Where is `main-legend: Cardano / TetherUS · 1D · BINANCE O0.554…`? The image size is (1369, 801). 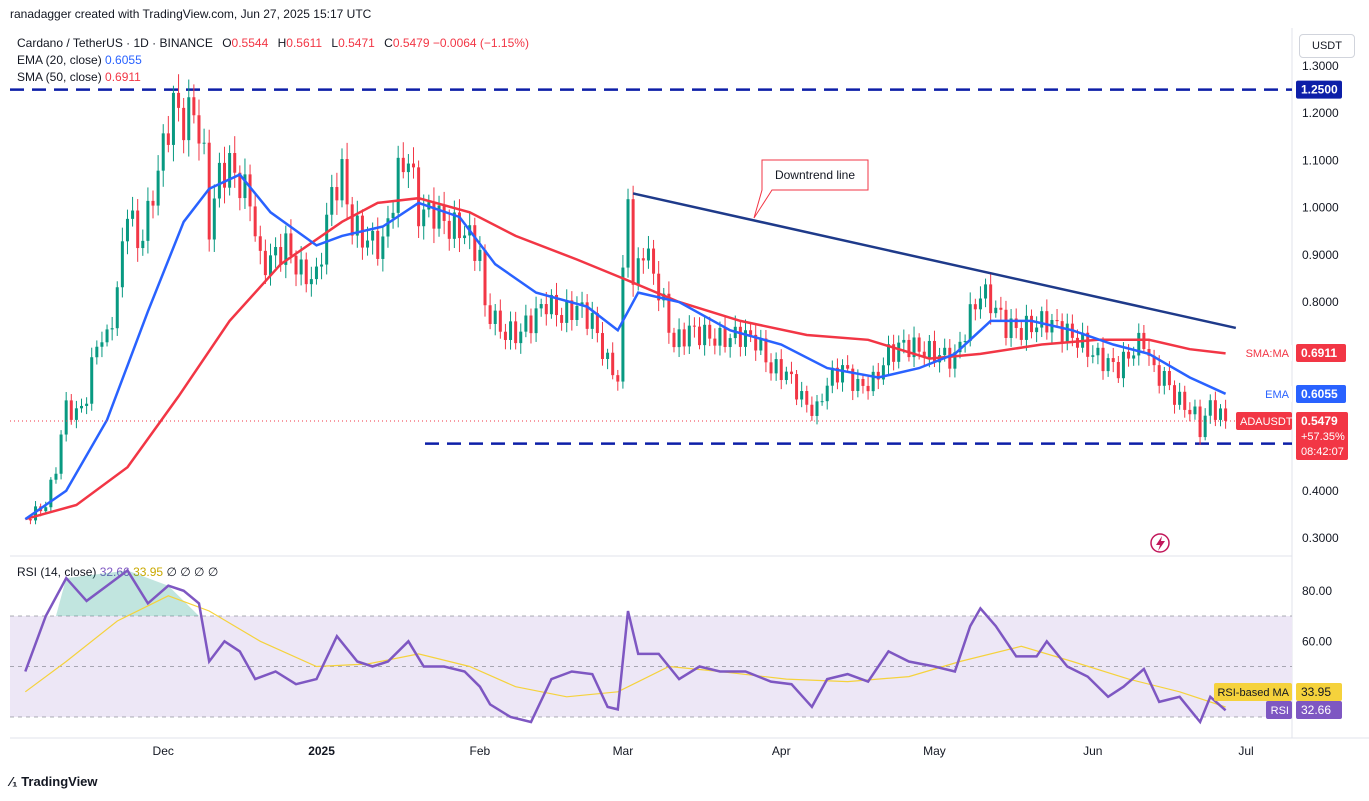
main-legend: Cardano / TetherUS · 1D · BINANCE O0.554… is located at coordinates (273, 60).